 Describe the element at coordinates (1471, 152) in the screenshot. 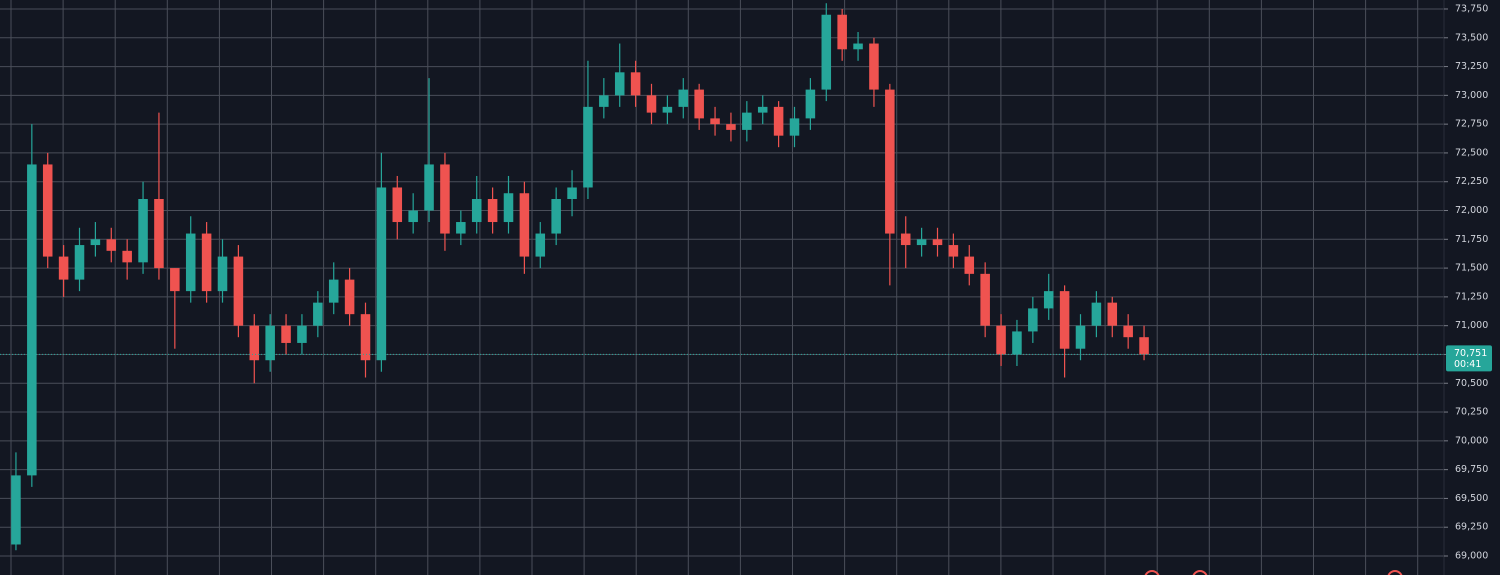

I see `y-tick-label: 72,500` at that location.